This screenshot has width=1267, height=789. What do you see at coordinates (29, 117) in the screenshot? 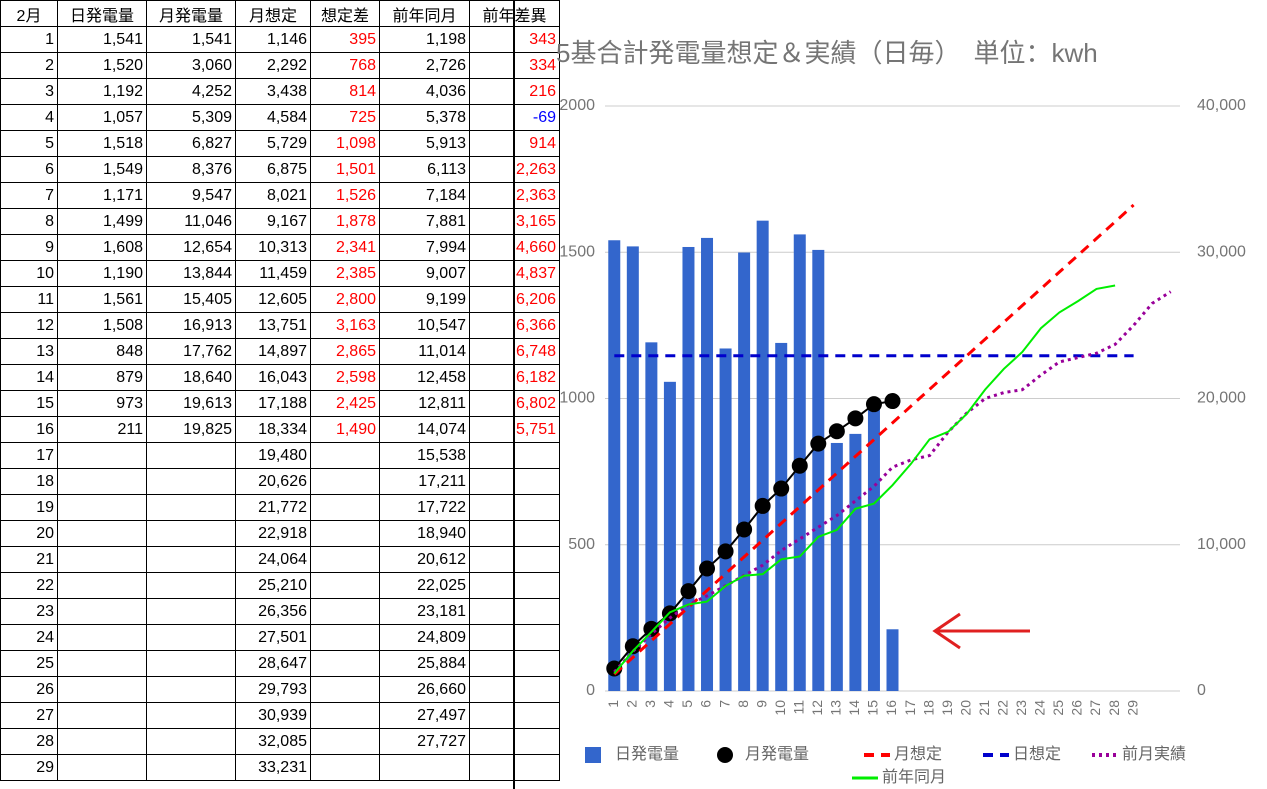
I see `table-cell: 4` at bounding box center [29, 117].